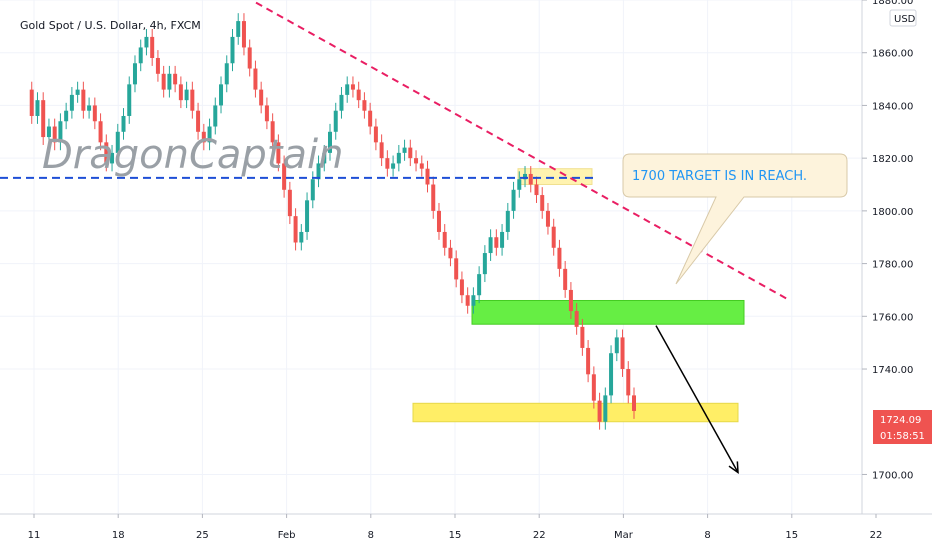 The width and height of the screenshot is (932, 550). What do you see at coordinates (34, 535) in the screenshot?
I see `x-tick-label: 11` at bounding box center [34, 535].